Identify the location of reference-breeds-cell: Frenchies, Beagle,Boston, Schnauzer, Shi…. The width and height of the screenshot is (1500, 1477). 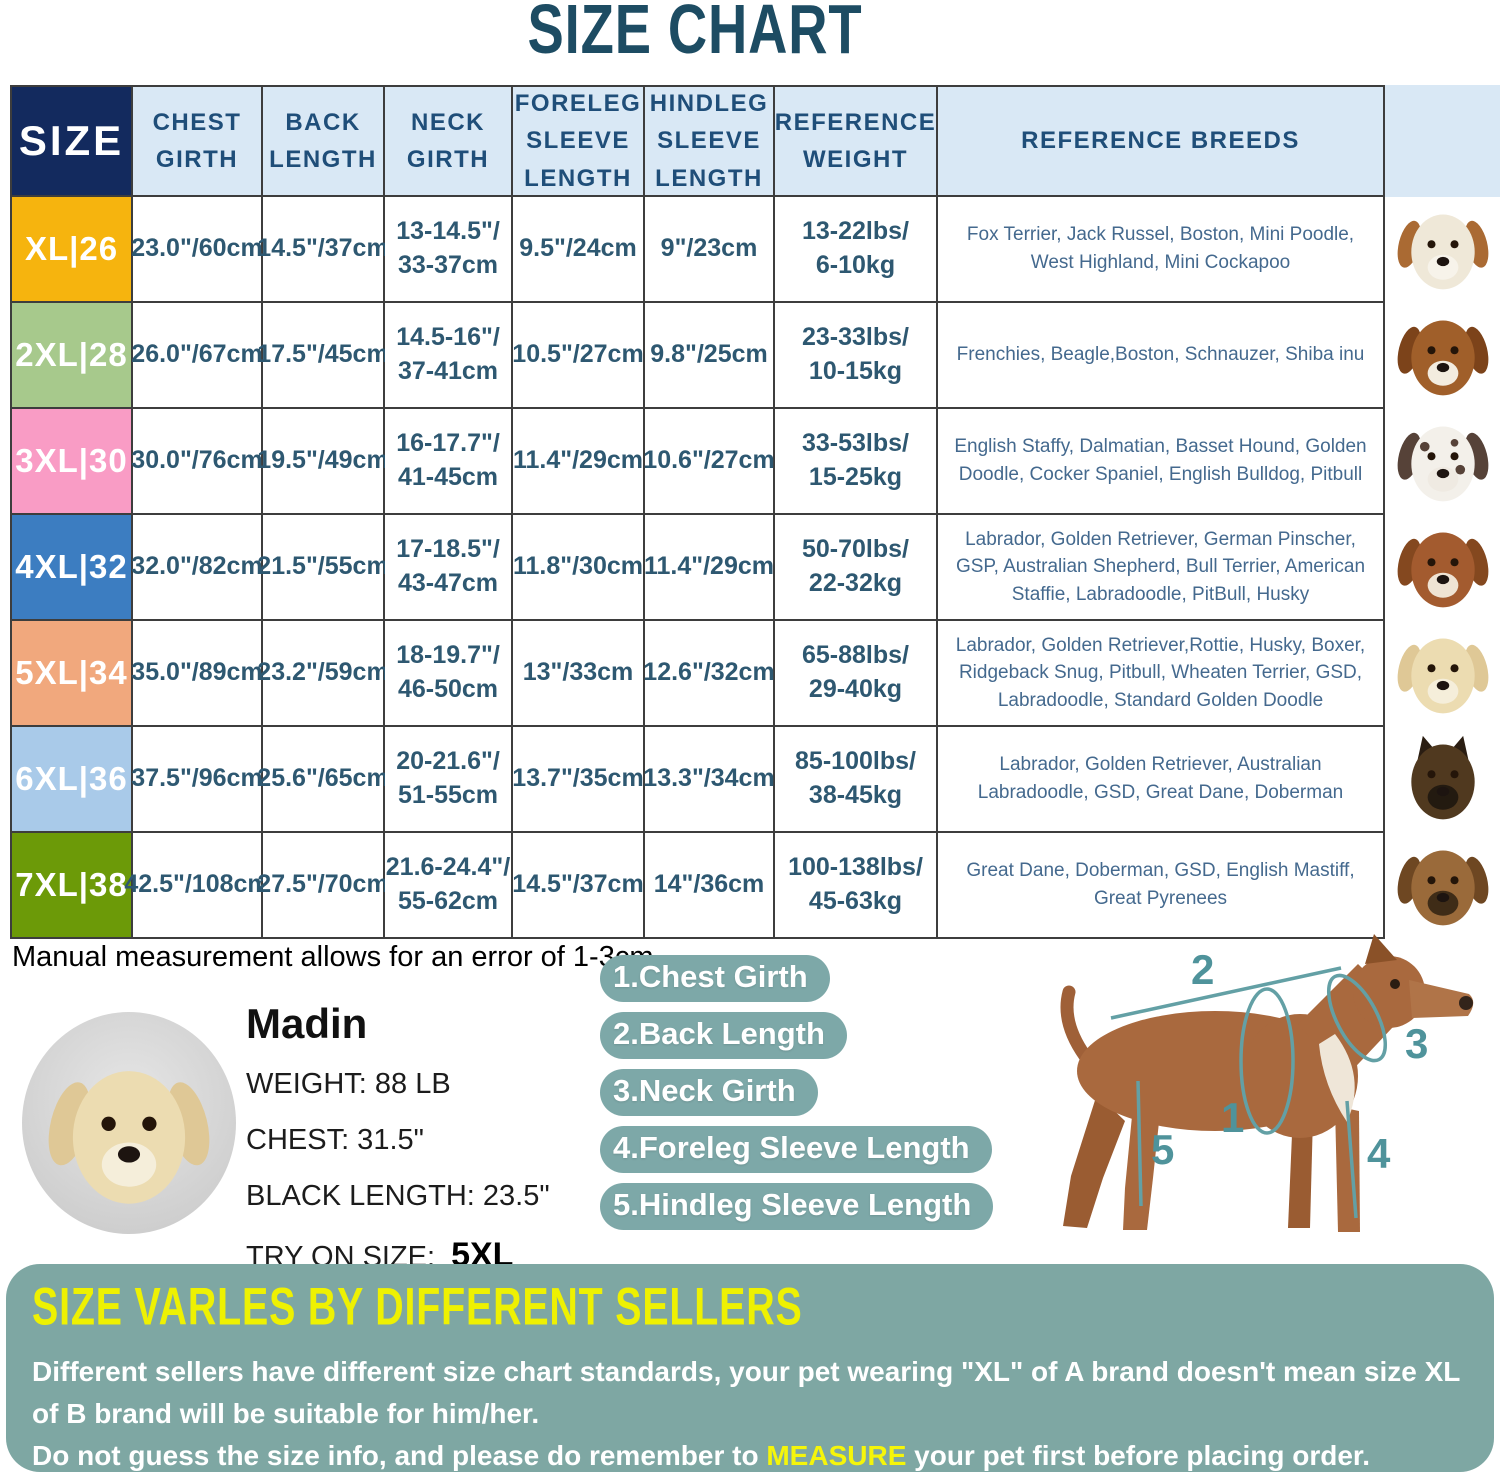
(1161, 356).